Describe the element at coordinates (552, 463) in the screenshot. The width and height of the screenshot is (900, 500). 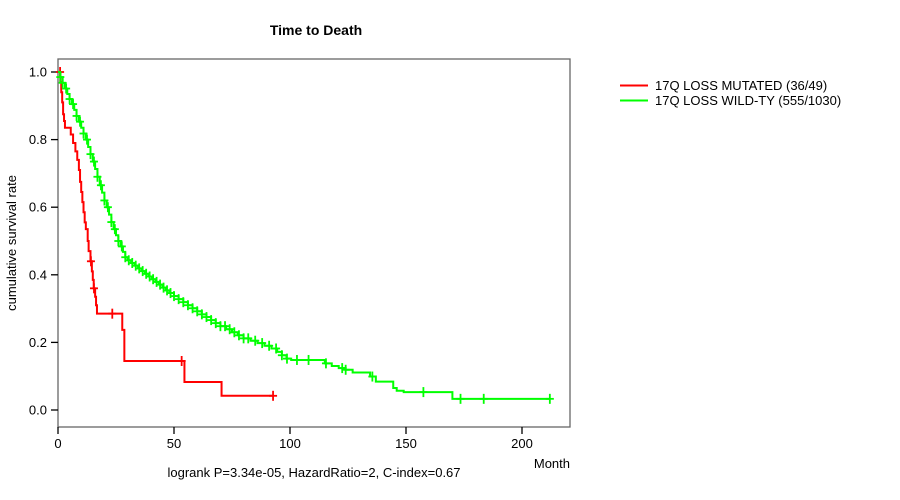
I see `x-axis-label: Month` at that location.